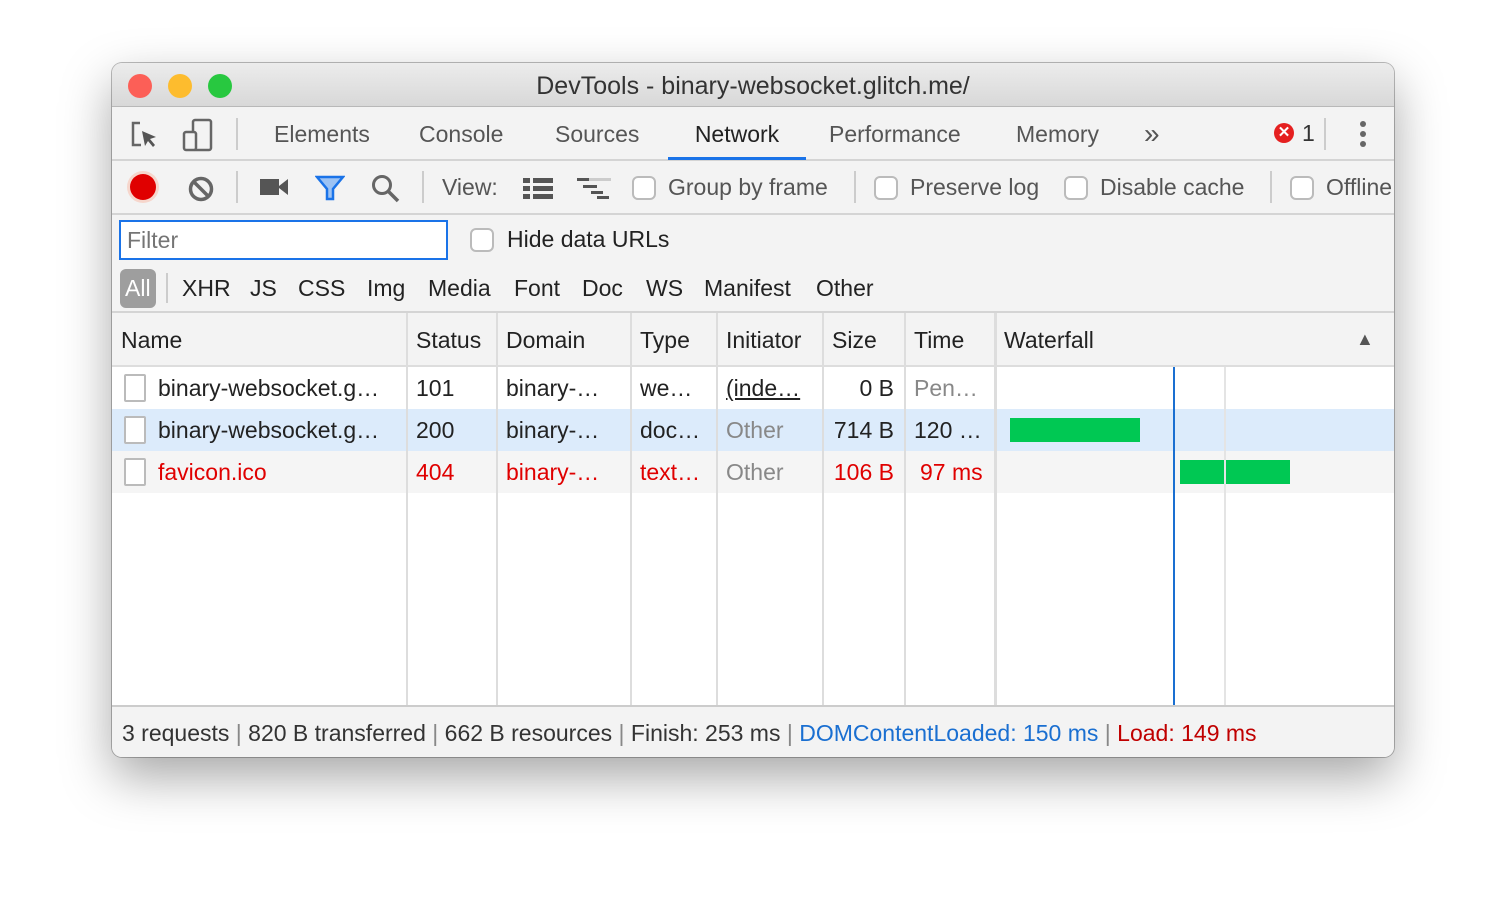  I want to click on device-toolbar-icon, so click(198, 135).